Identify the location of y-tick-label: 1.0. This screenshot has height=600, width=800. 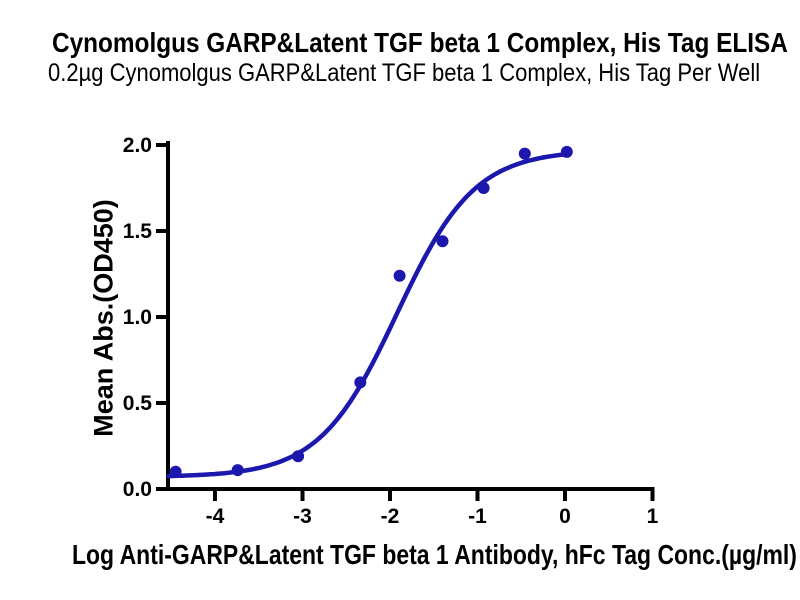
(137, 317).